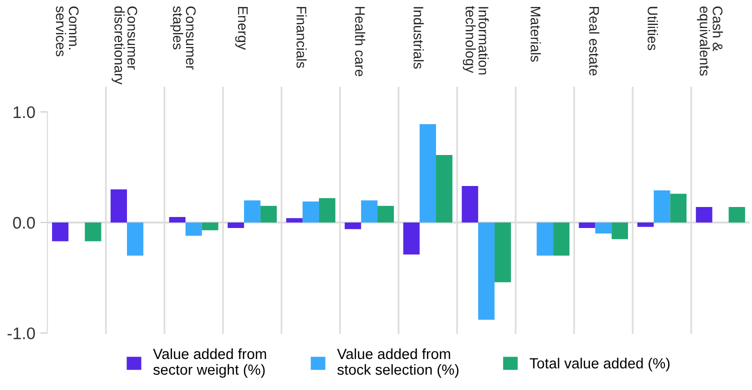 Image resolution: width=752 pixels, height=390 pixels. I want to click on x-tick-label: Comm. services, so click(67, 31).